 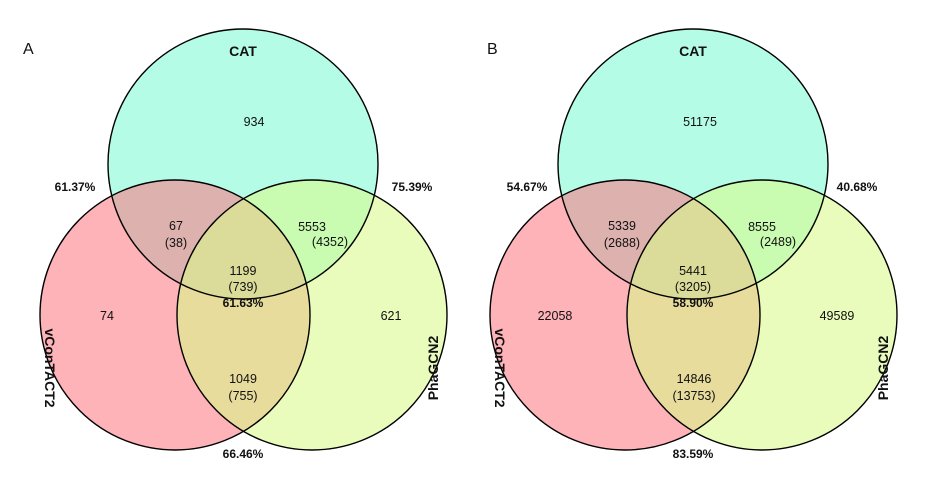 What do you see at coordinates (312, 227) in the screenshot?
I see `panel-a-cat-phagcn2-count: 5553` at bounding box center [312, 227].